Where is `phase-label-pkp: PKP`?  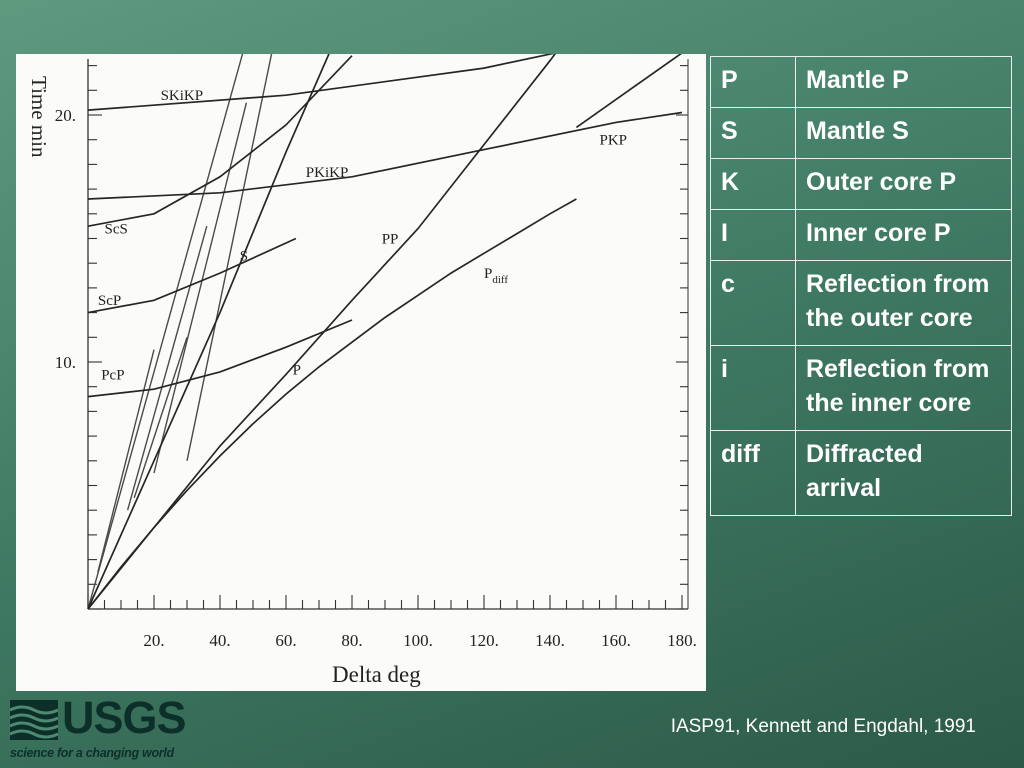 phase-label-pkp: PKP is located at coordinates (614, 141).